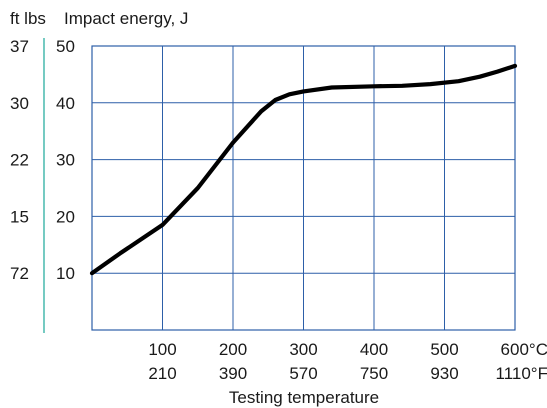  I want to click on x-tick-label-celsius: 400, so click(374, 349).